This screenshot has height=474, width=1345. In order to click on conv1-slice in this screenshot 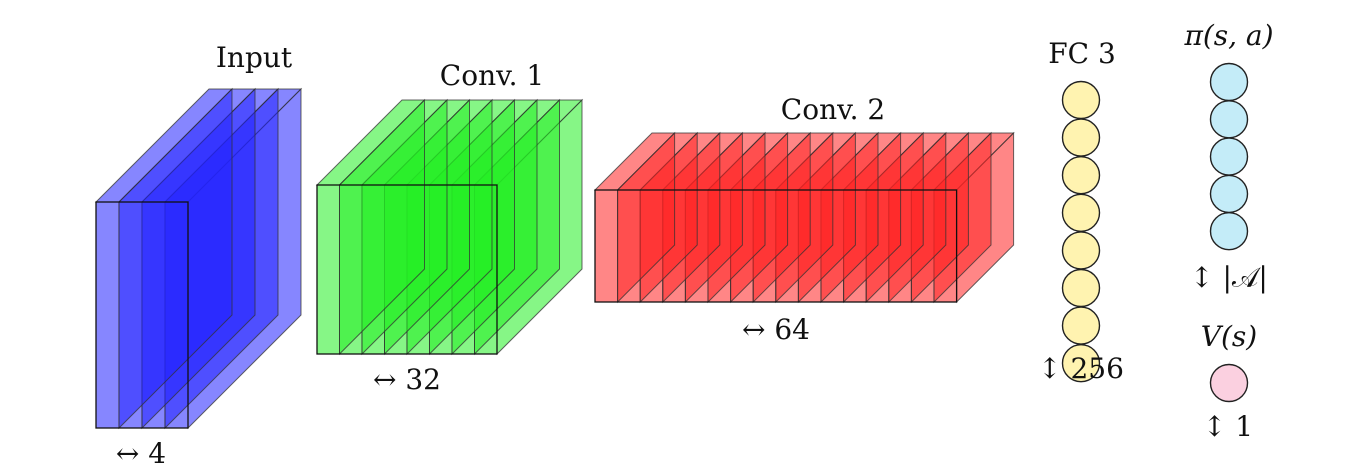, I will do `click(370, 227)`.